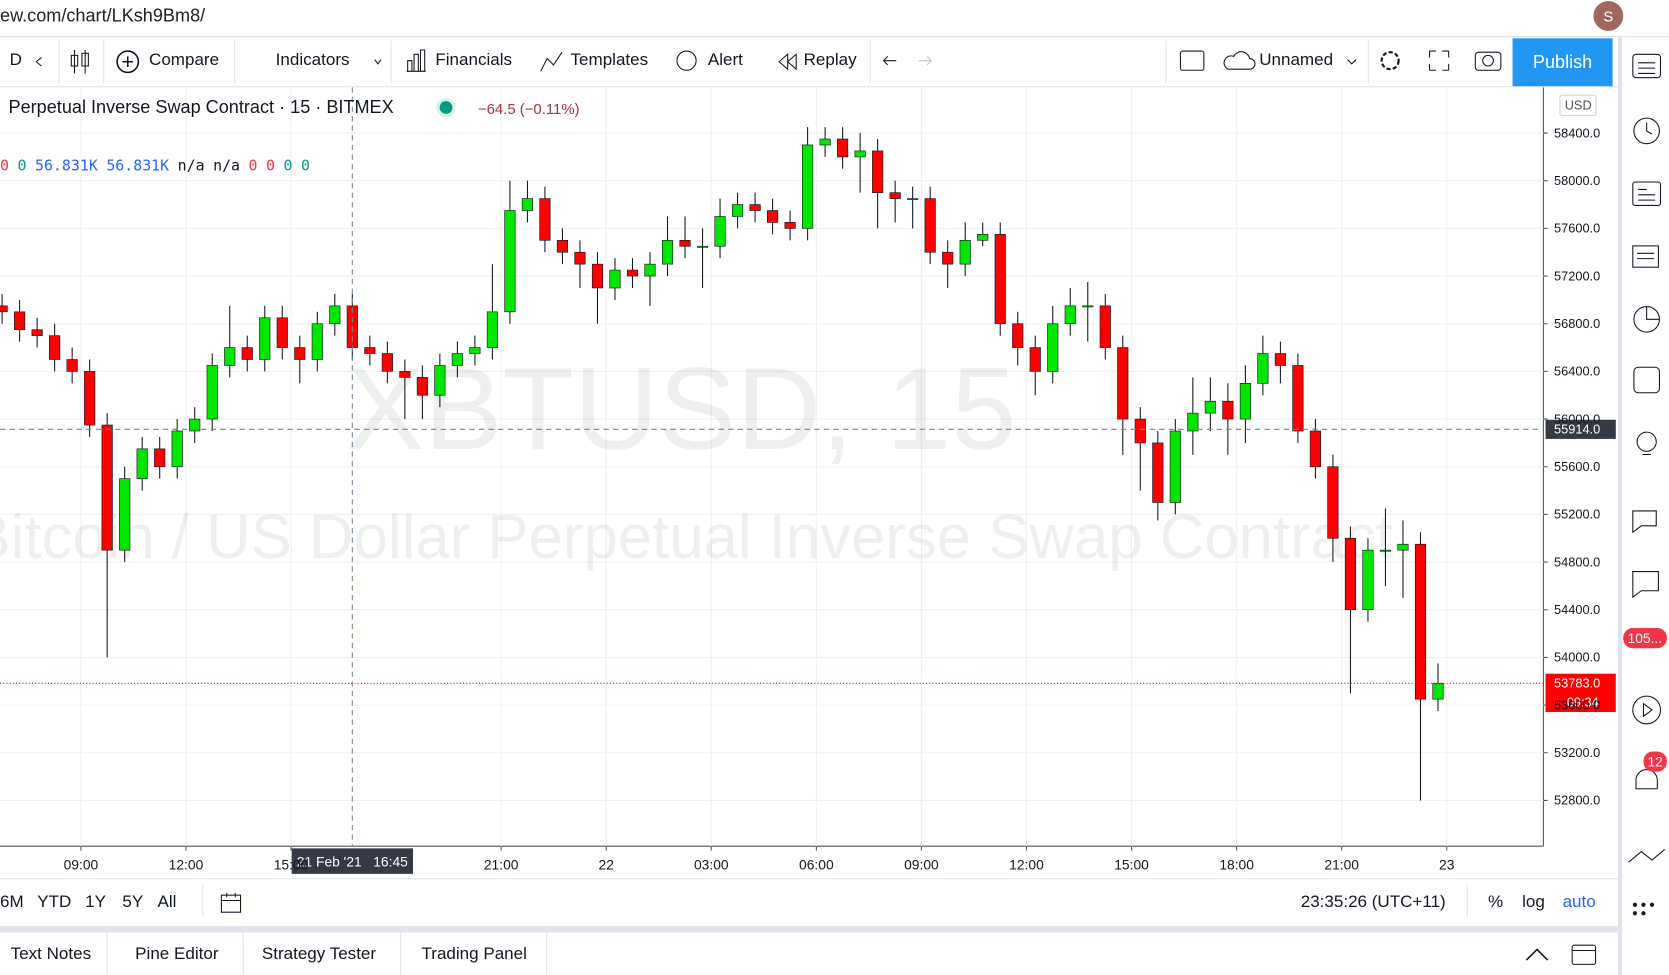  I want to click on y-tick-label: 52800.0, so click(1577, 800).